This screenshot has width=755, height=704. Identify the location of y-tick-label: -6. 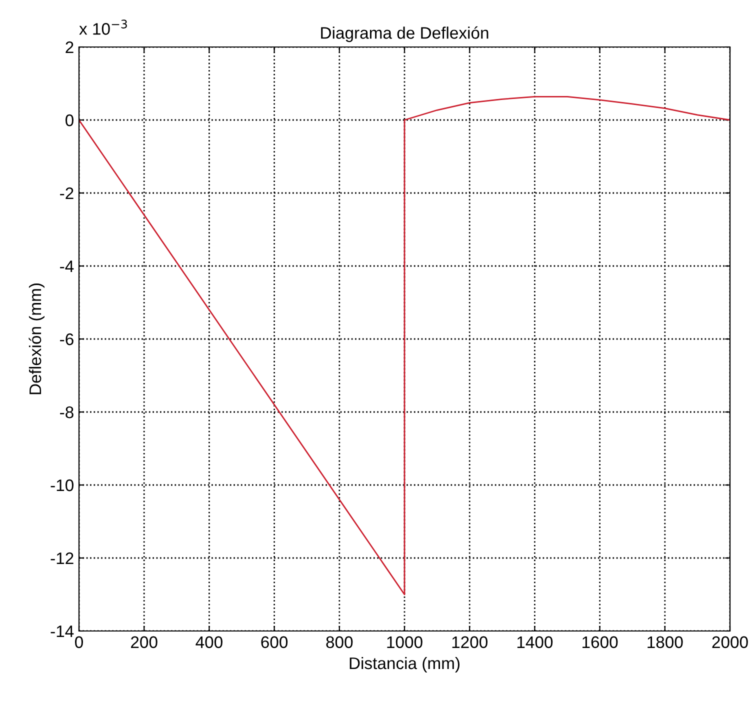
(67, 339).